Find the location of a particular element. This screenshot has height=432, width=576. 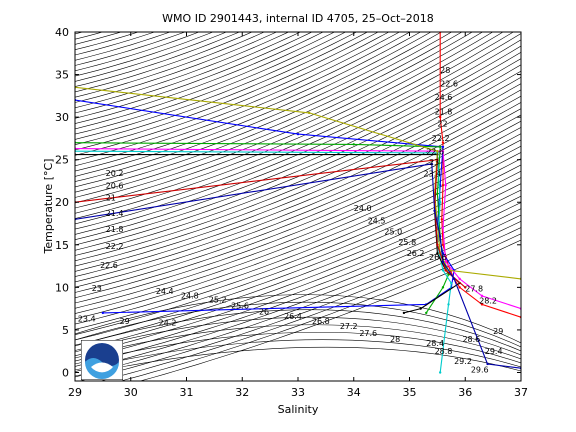

density-label: 21.4 is located at coordinates (115, 213).